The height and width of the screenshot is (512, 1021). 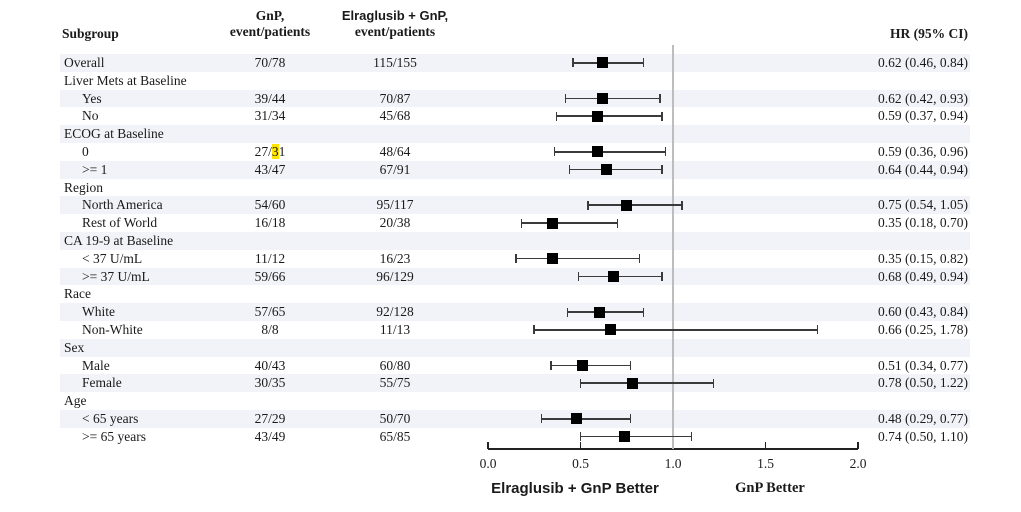 I want to click on gnp-events-value: 43/49, so click(x=270, y=436).